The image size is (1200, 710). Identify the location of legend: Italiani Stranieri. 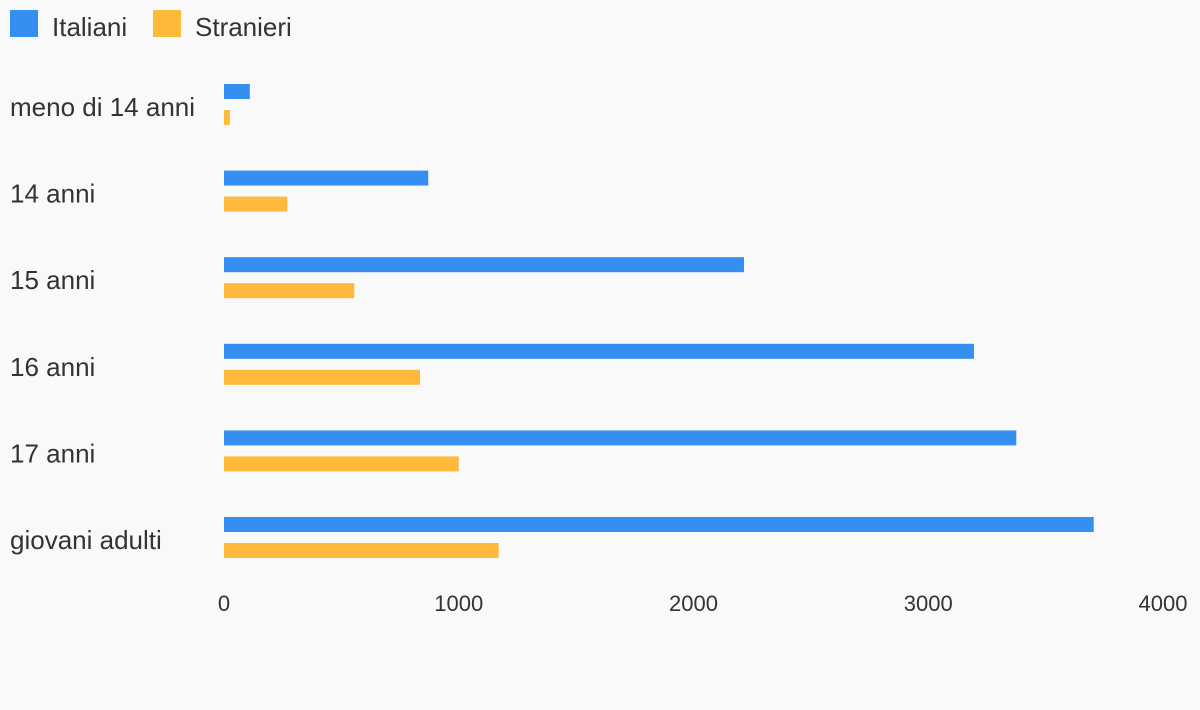
(151, 26).